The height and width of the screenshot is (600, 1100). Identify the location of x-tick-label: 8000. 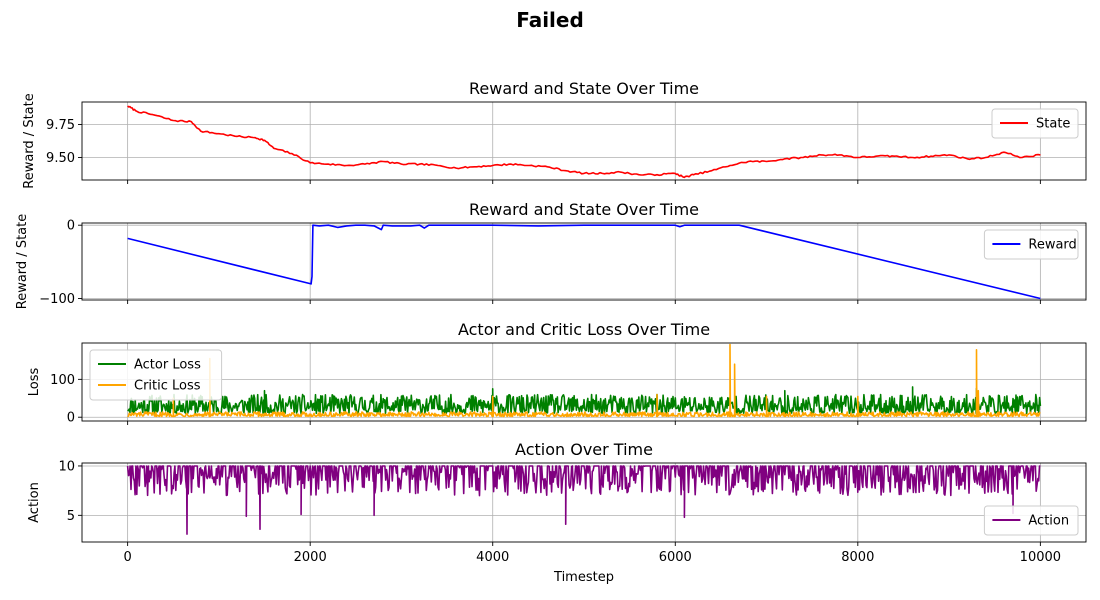
(857, 557).